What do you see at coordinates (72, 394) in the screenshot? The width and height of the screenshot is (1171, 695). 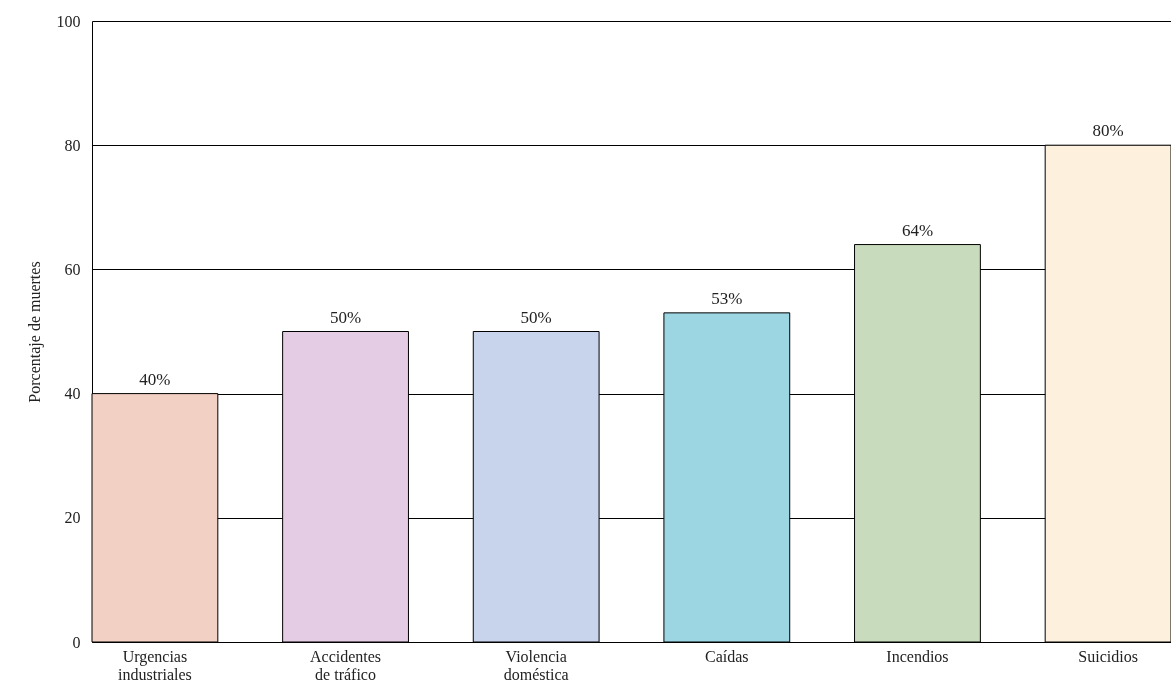 I see `y-tick-label: 40` at bounding box center [72, 394].